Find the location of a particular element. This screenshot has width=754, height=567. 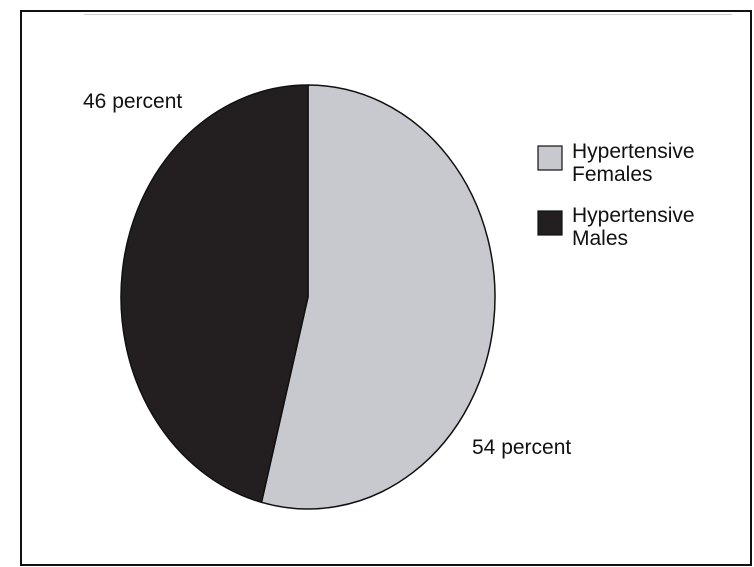

label-males-percent: 46 percent is located at coordinates (132, 101).